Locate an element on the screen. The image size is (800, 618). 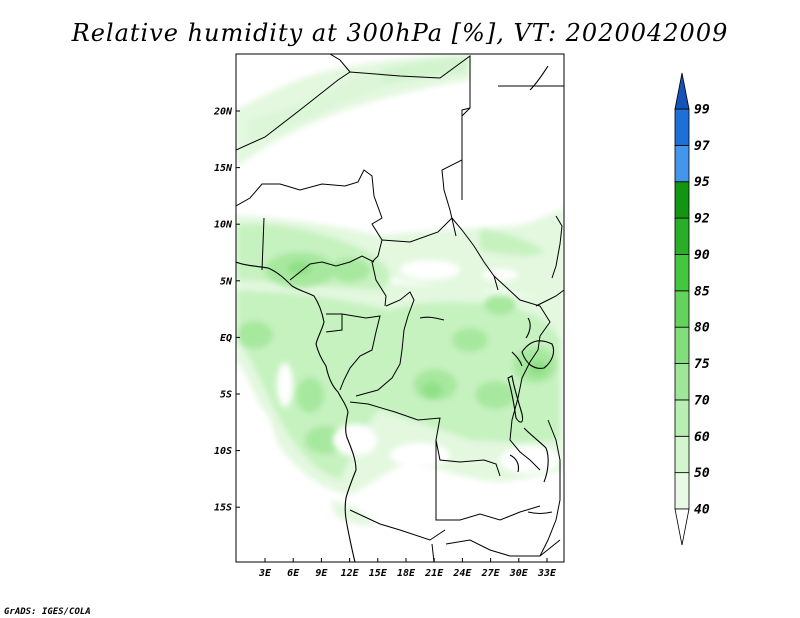
coastline is located at coordinates (296, 411).